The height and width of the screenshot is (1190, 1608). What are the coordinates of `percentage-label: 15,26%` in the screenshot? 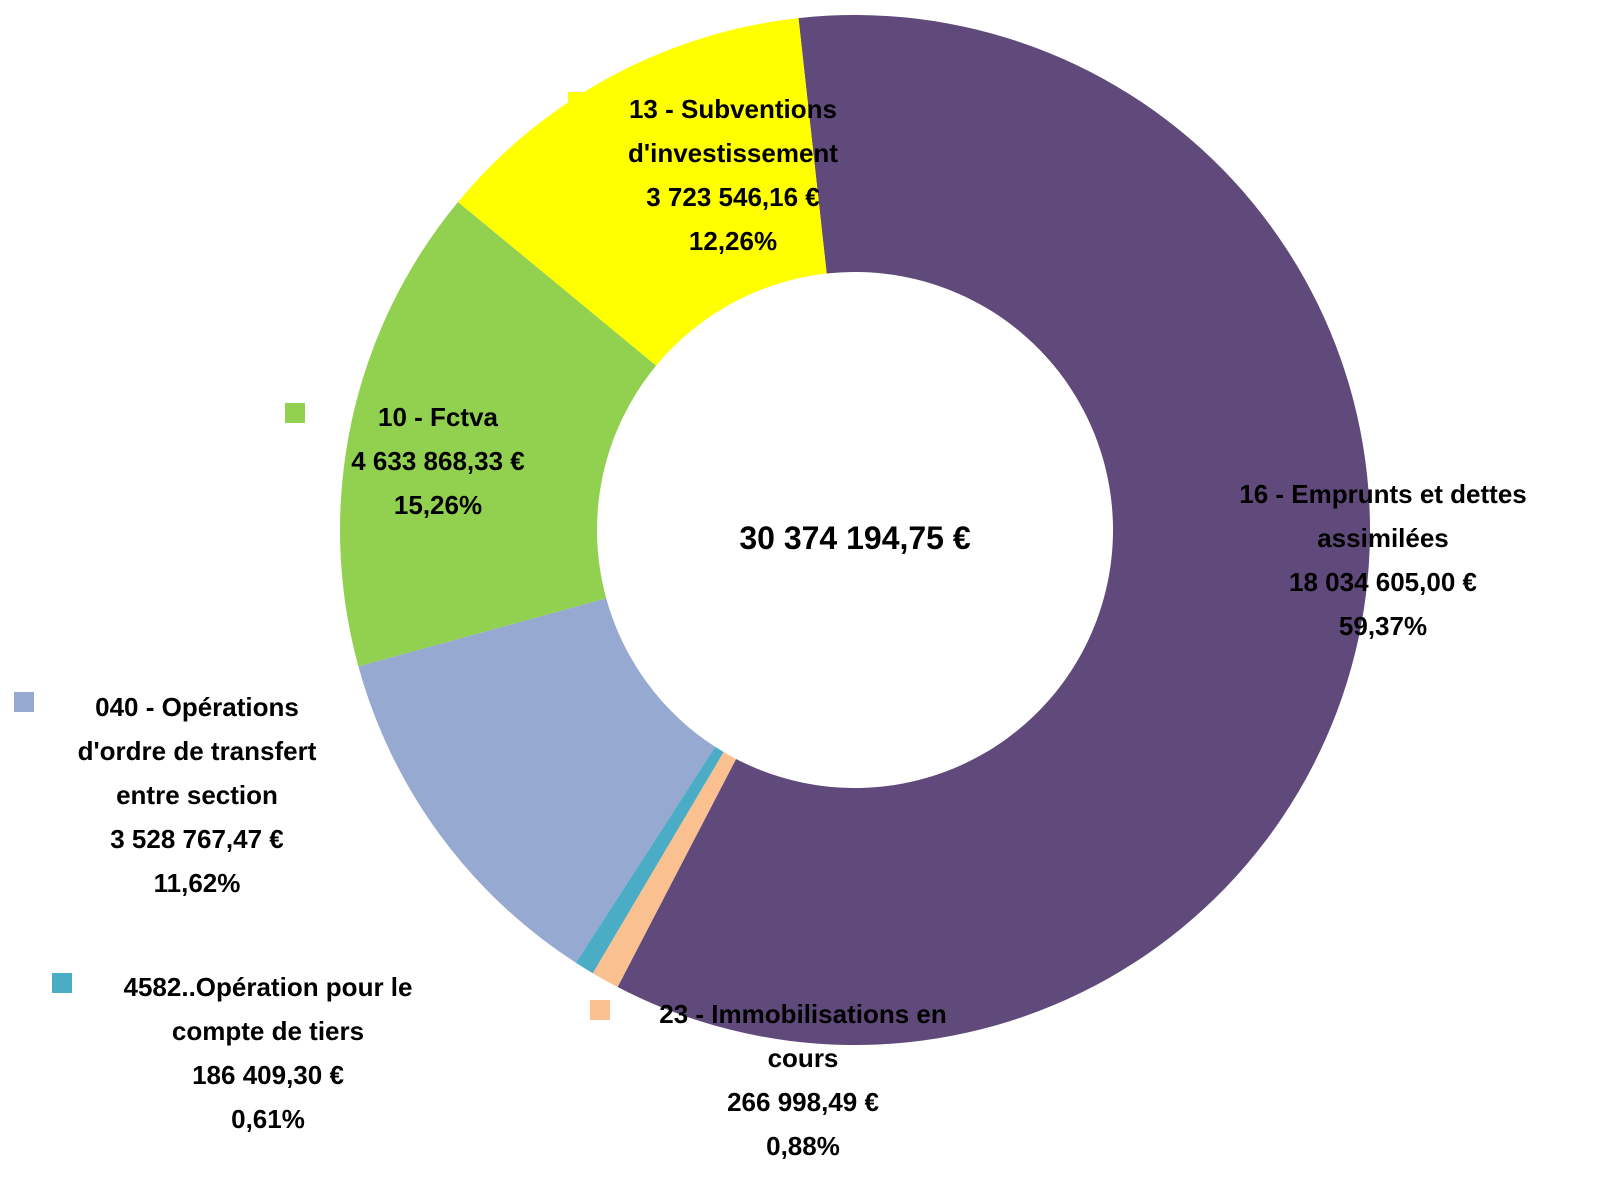 It's located at (438, 505).